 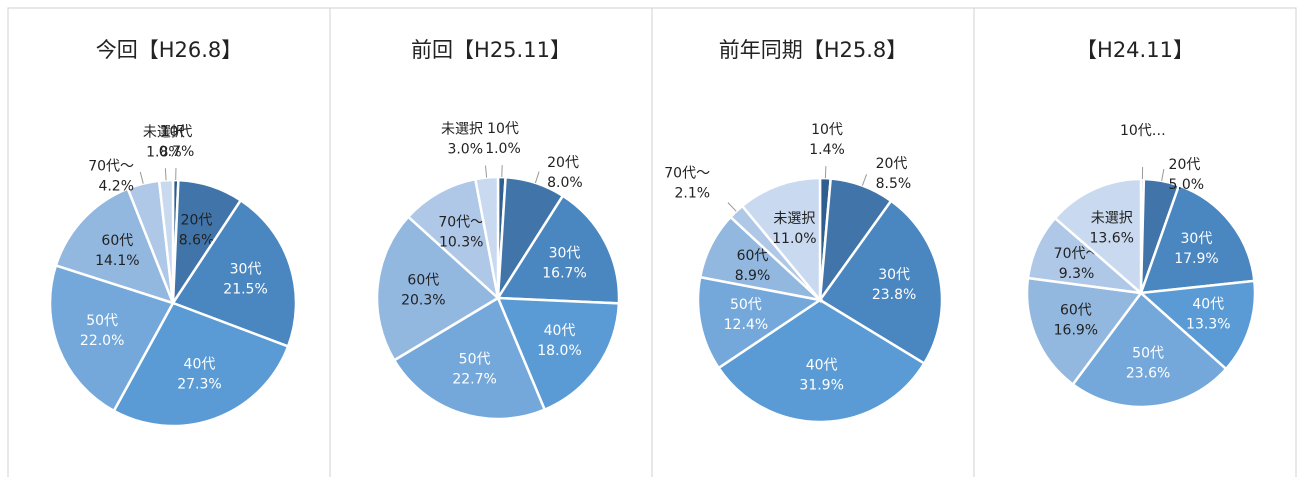 What do you see at coordinates (794, 239) in the screenshot?
I see `data-label: 11.0%` at bounding box center [794, 239].